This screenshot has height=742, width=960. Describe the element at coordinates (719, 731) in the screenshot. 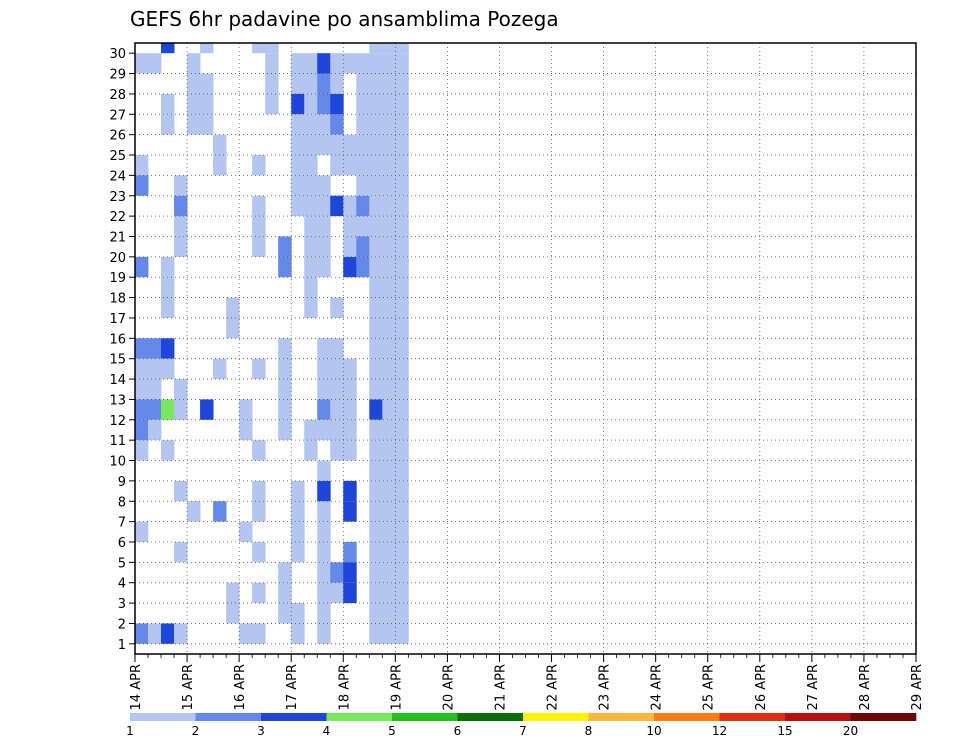

I see `colorbar-label: 12` at that location.